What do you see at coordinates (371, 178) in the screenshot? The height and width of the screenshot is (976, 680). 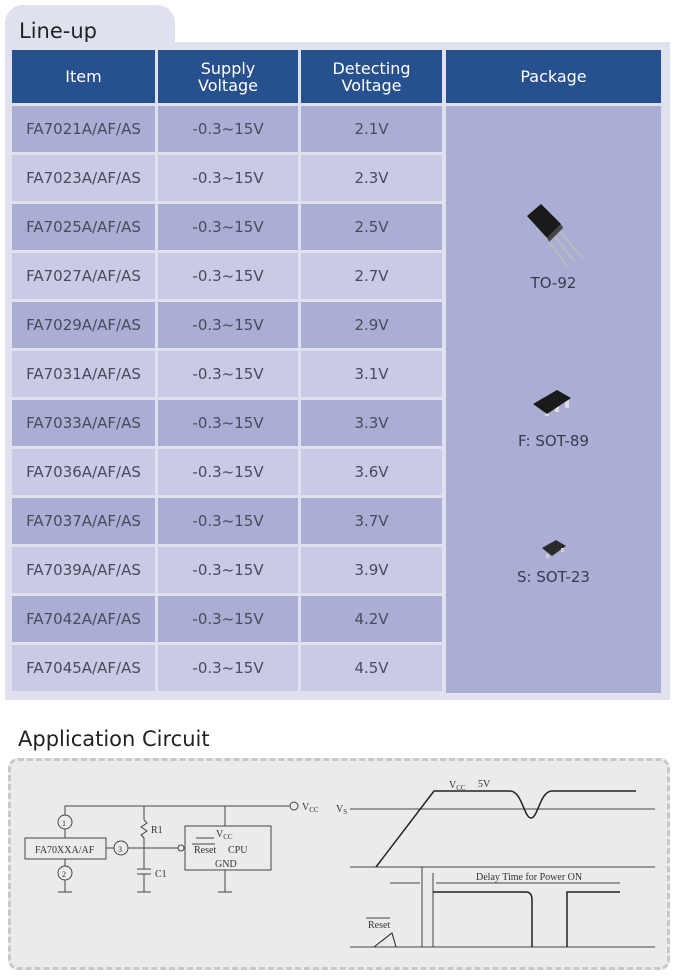 I see `table-cell-detect: 2.3V` at bounding box center [371, 178].